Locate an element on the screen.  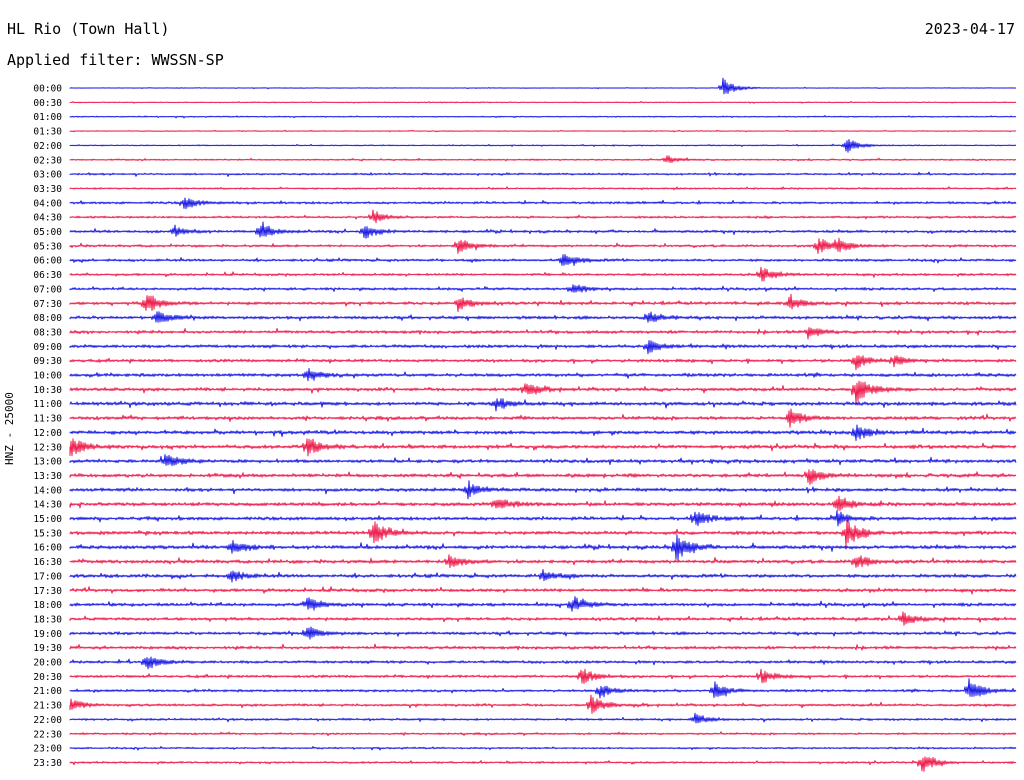
time-tick-label: 00:30 is located at coordinates (47, 103).